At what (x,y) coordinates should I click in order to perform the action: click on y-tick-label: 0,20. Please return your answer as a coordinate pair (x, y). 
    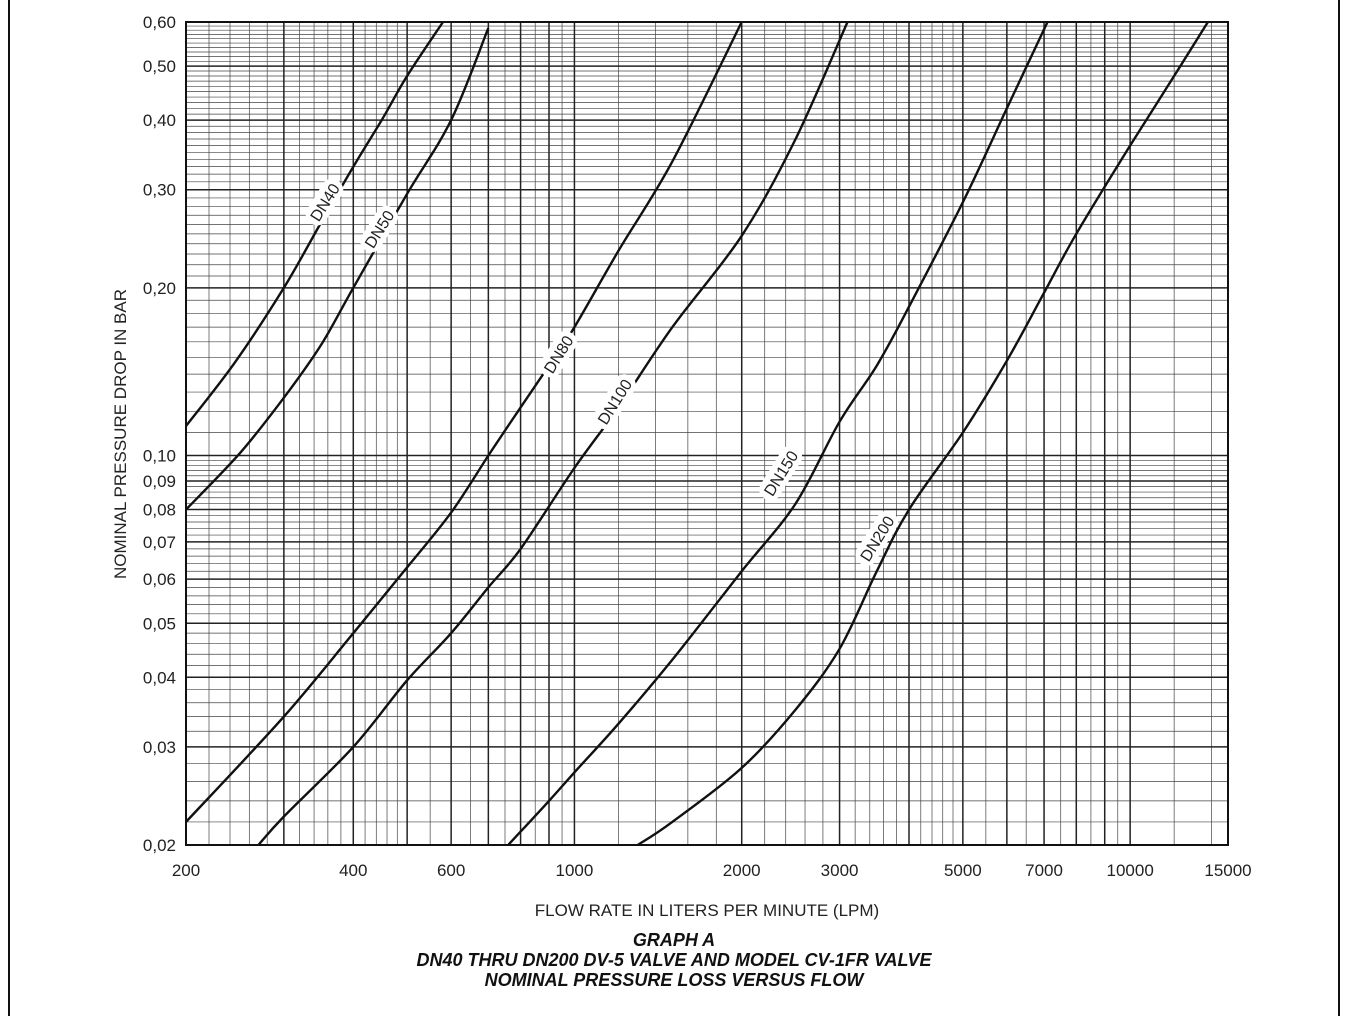
    Looking at the image, I should click on (159, 288).